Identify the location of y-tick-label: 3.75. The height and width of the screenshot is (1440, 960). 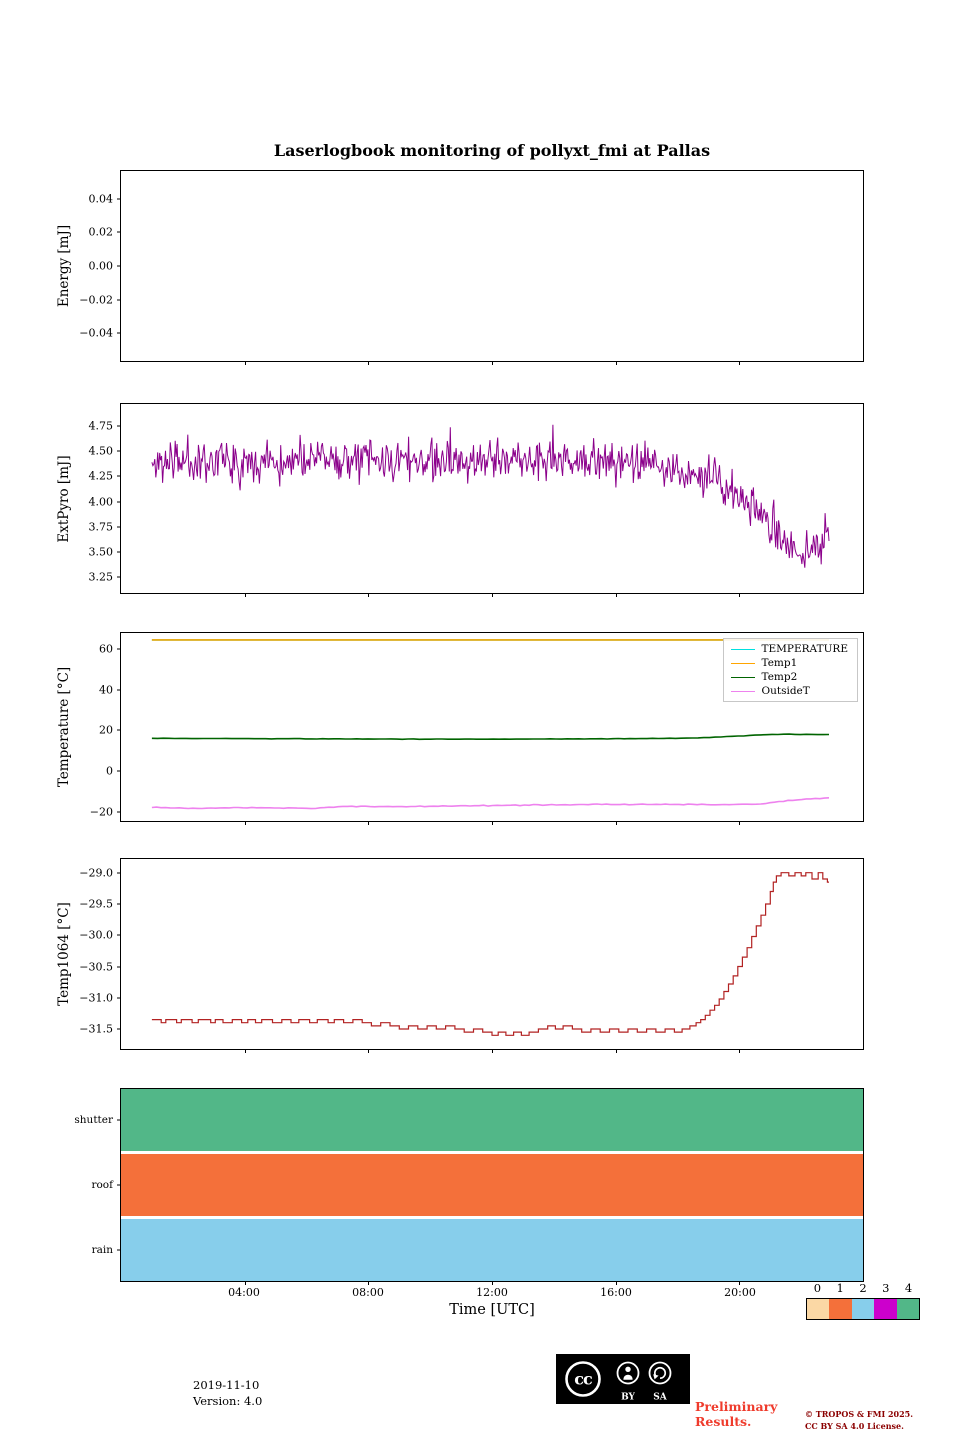
(101, 527).